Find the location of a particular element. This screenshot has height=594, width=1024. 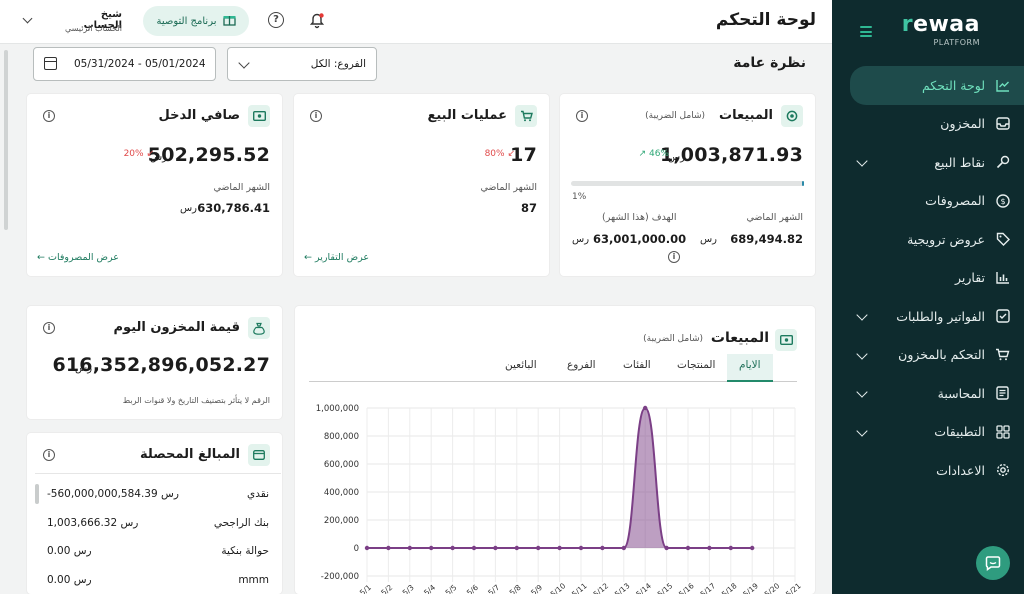

y-tick-label: 200,000 is located at coordinates (341, 521).